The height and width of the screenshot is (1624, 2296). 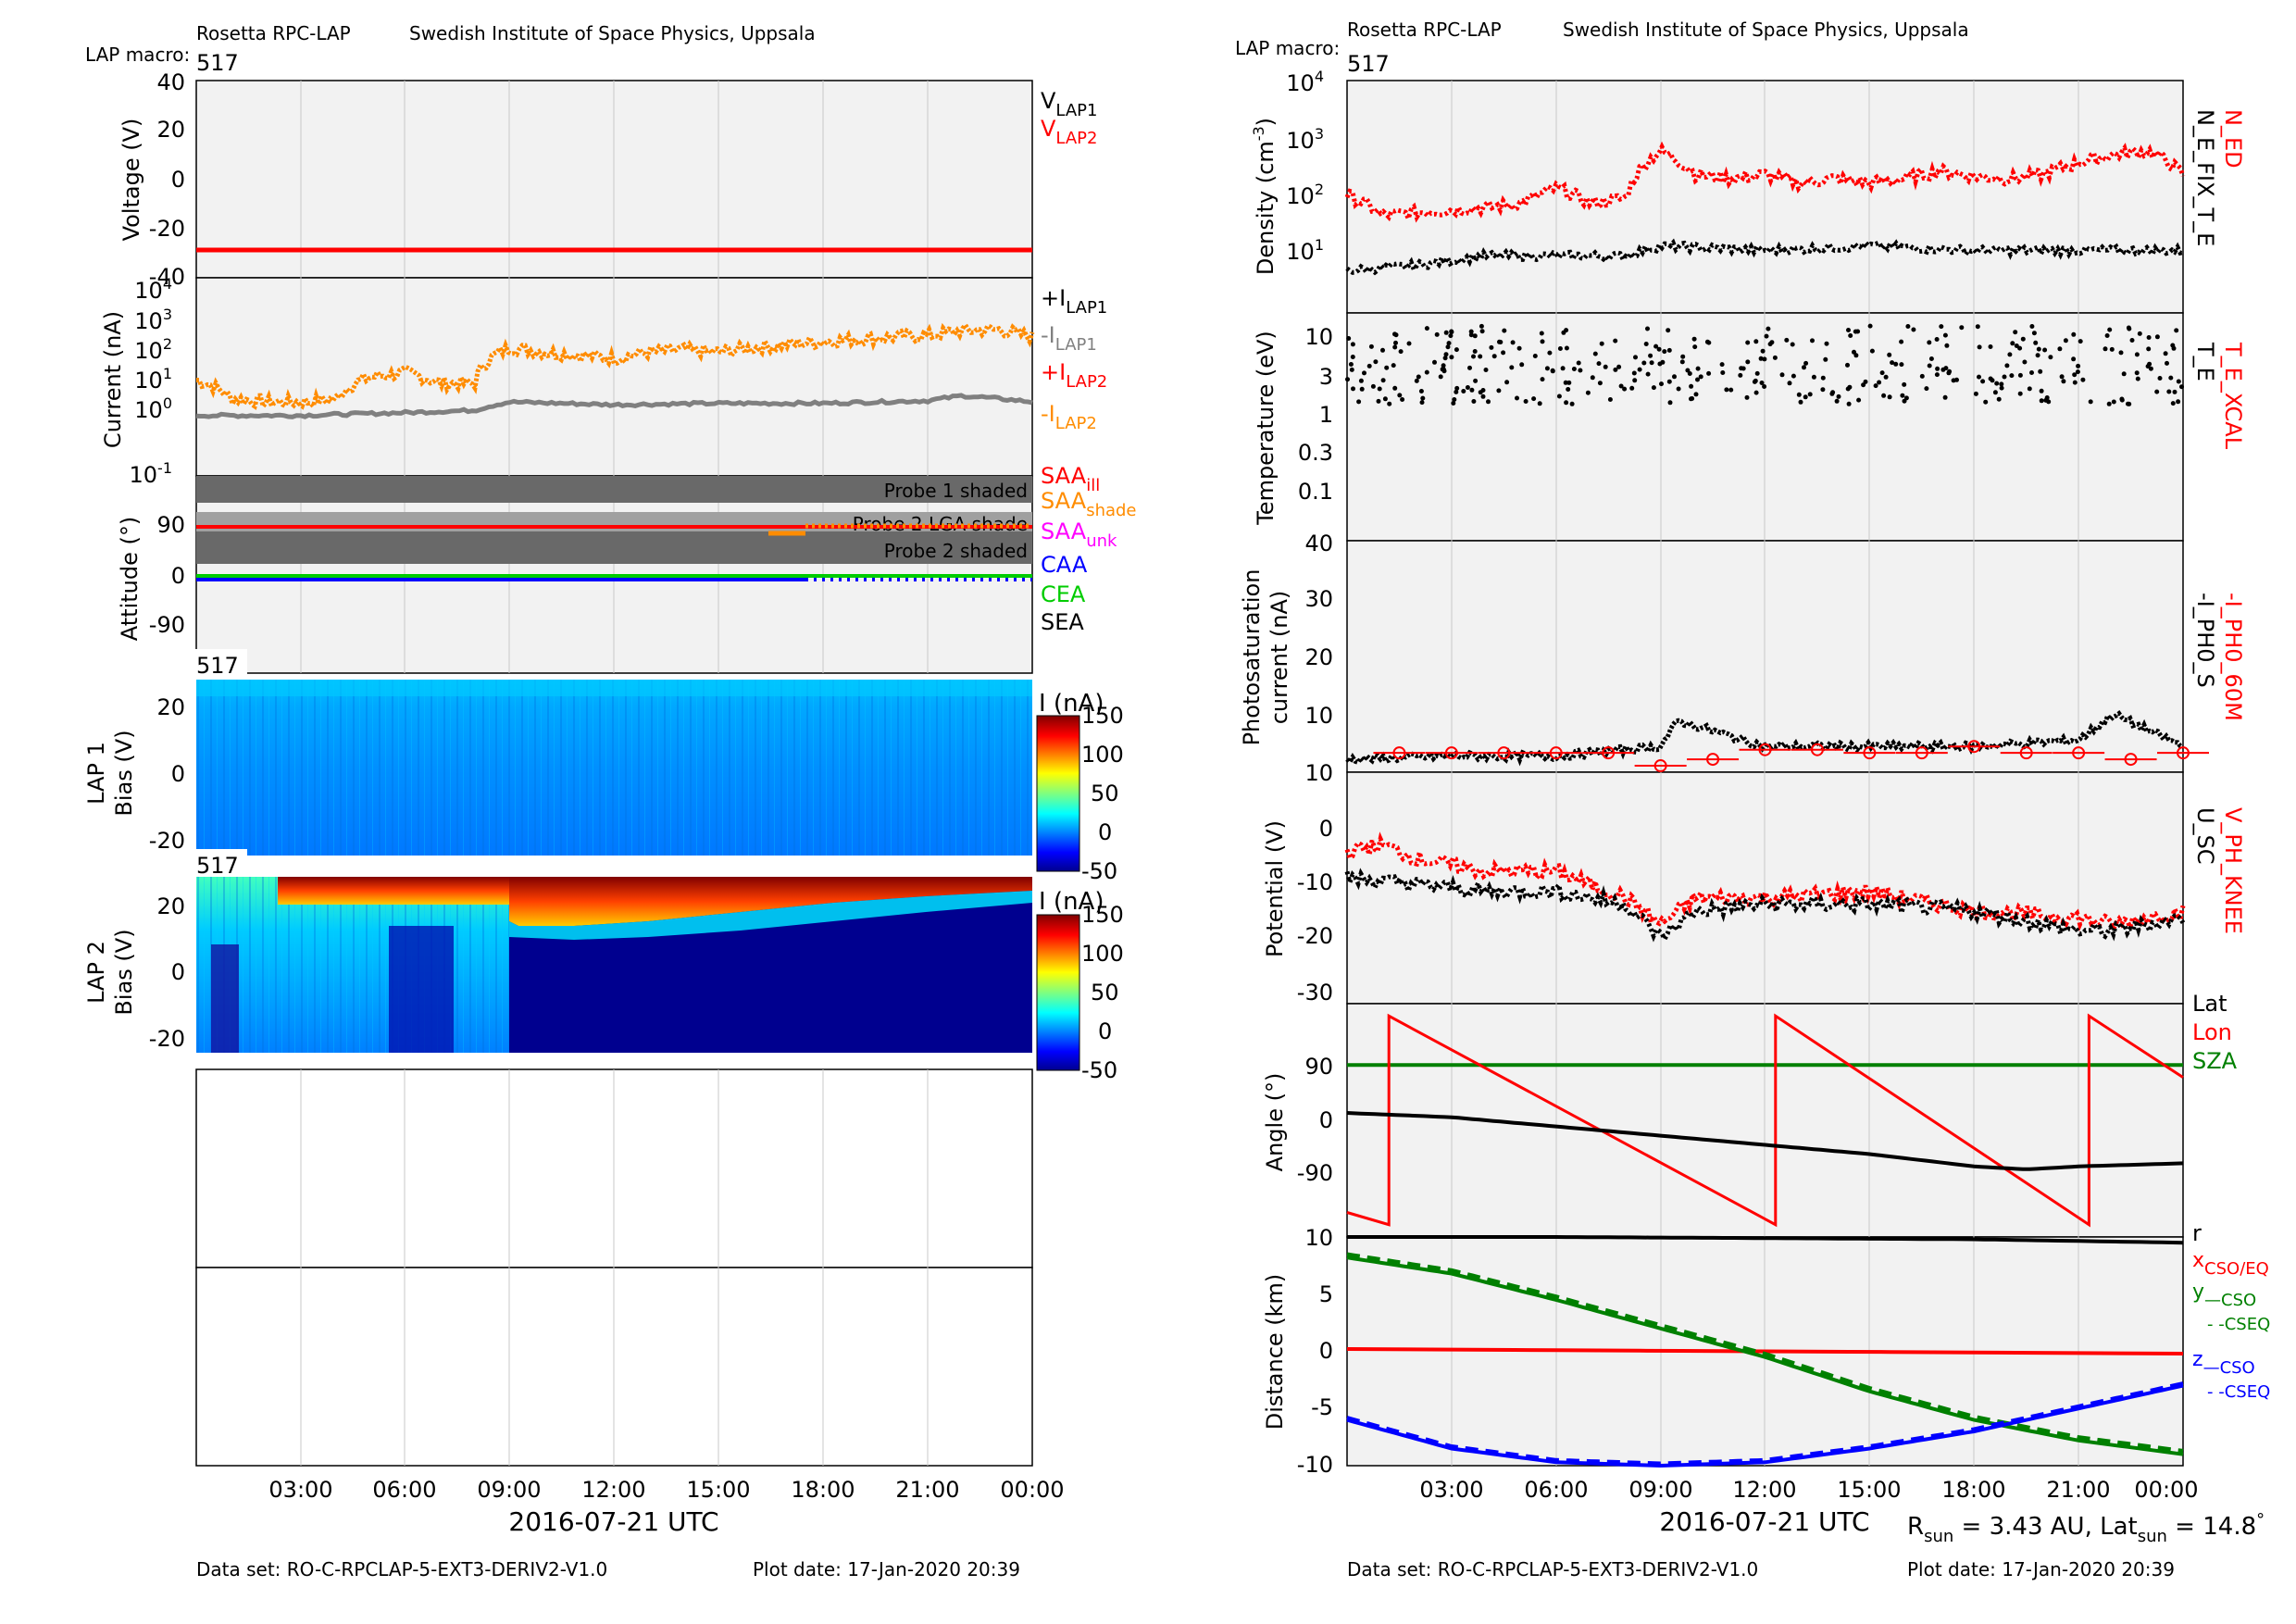 I want to click on distance-z-cso-series, so click(x=1765, y=1425).